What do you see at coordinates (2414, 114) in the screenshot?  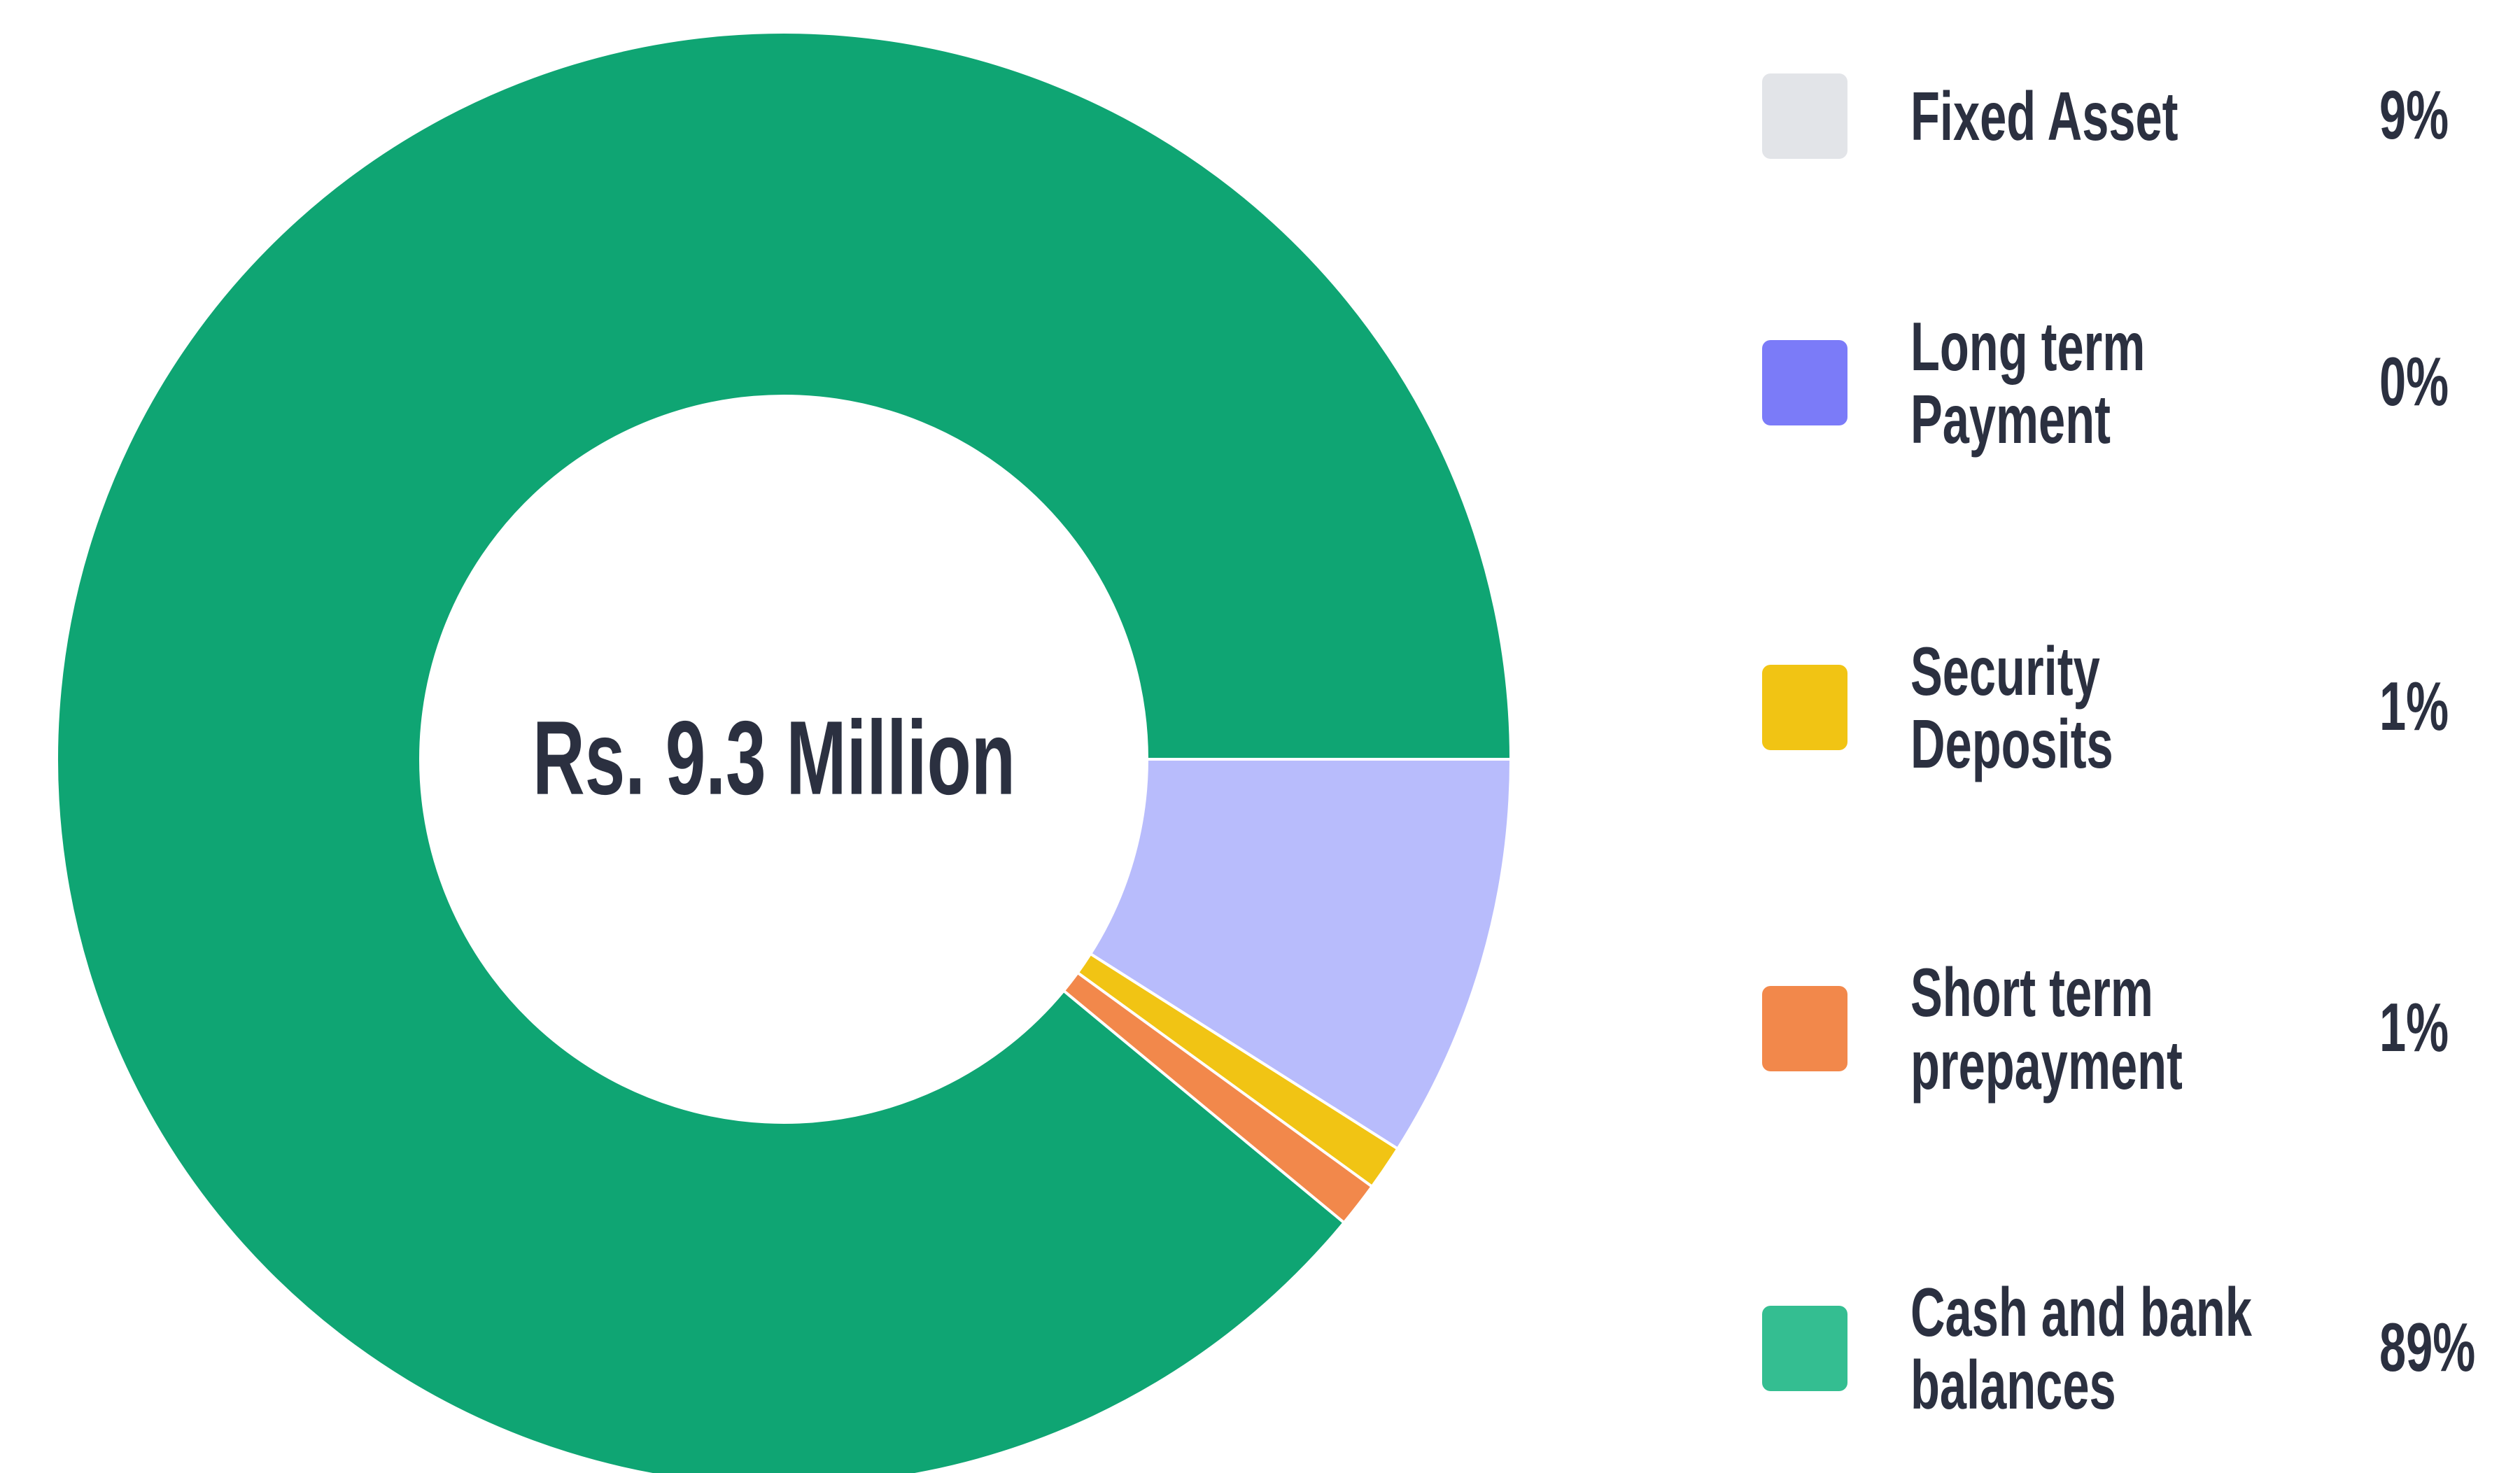 I see `legend-value: 9%` at bounding box center [2414, 114].